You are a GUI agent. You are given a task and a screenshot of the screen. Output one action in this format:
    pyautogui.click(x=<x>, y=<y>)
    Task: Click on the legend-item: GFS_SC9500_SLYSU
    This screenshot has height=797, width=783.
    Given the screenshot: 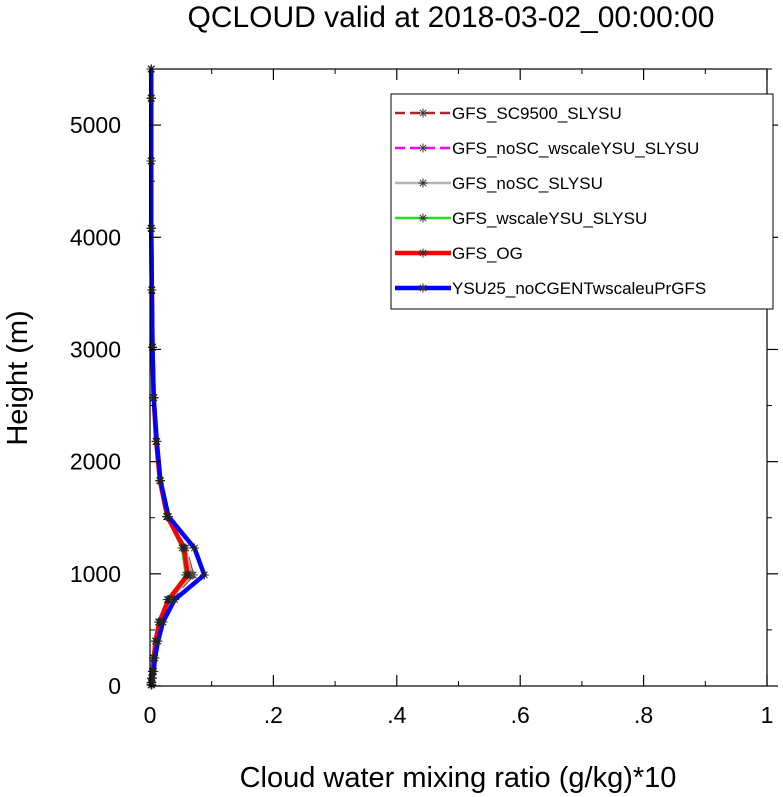 What is the action you would take?
    pyautogui.click(x=508, y=113)
    